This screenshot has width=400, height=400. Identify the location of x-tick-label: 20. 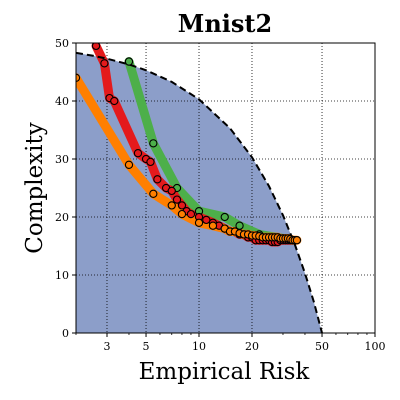
(252, 346).